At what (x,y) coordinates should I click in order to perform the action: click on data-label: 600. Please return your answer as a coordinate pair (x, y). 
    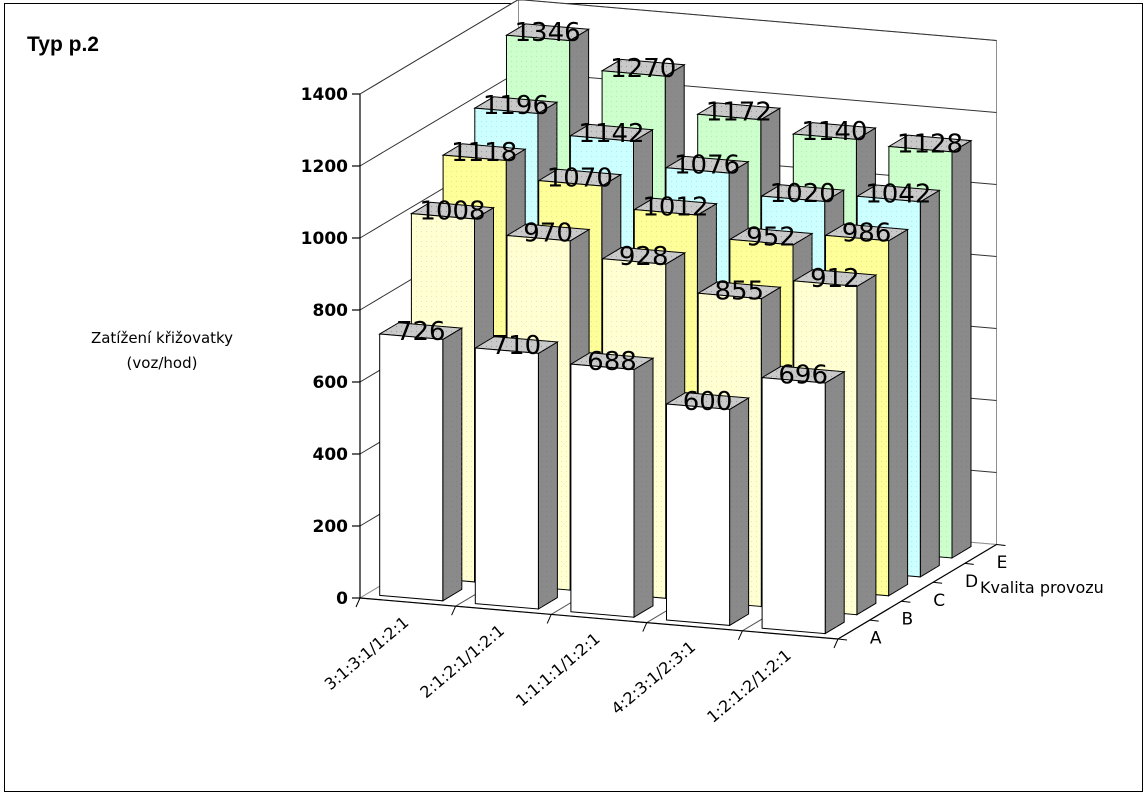
    Looking at the image, I should click on (708, 402).